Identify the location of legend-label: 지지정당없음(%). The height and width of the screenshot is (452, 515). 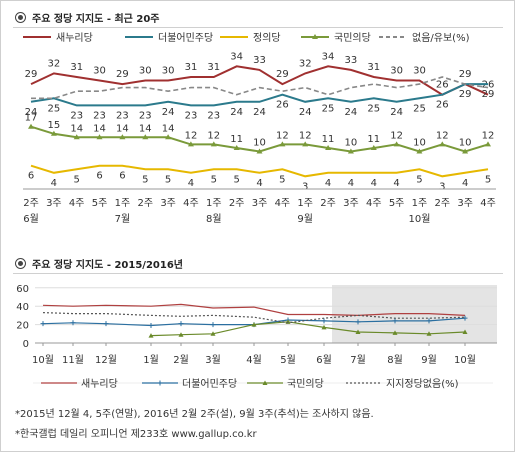
(422, 383).